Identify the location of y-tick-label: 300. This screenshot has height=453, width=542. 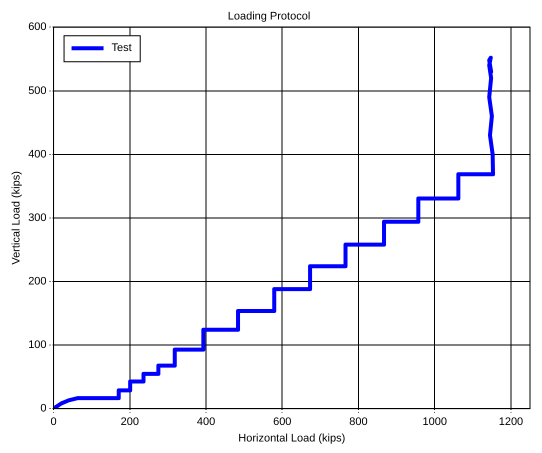
(37, 218).